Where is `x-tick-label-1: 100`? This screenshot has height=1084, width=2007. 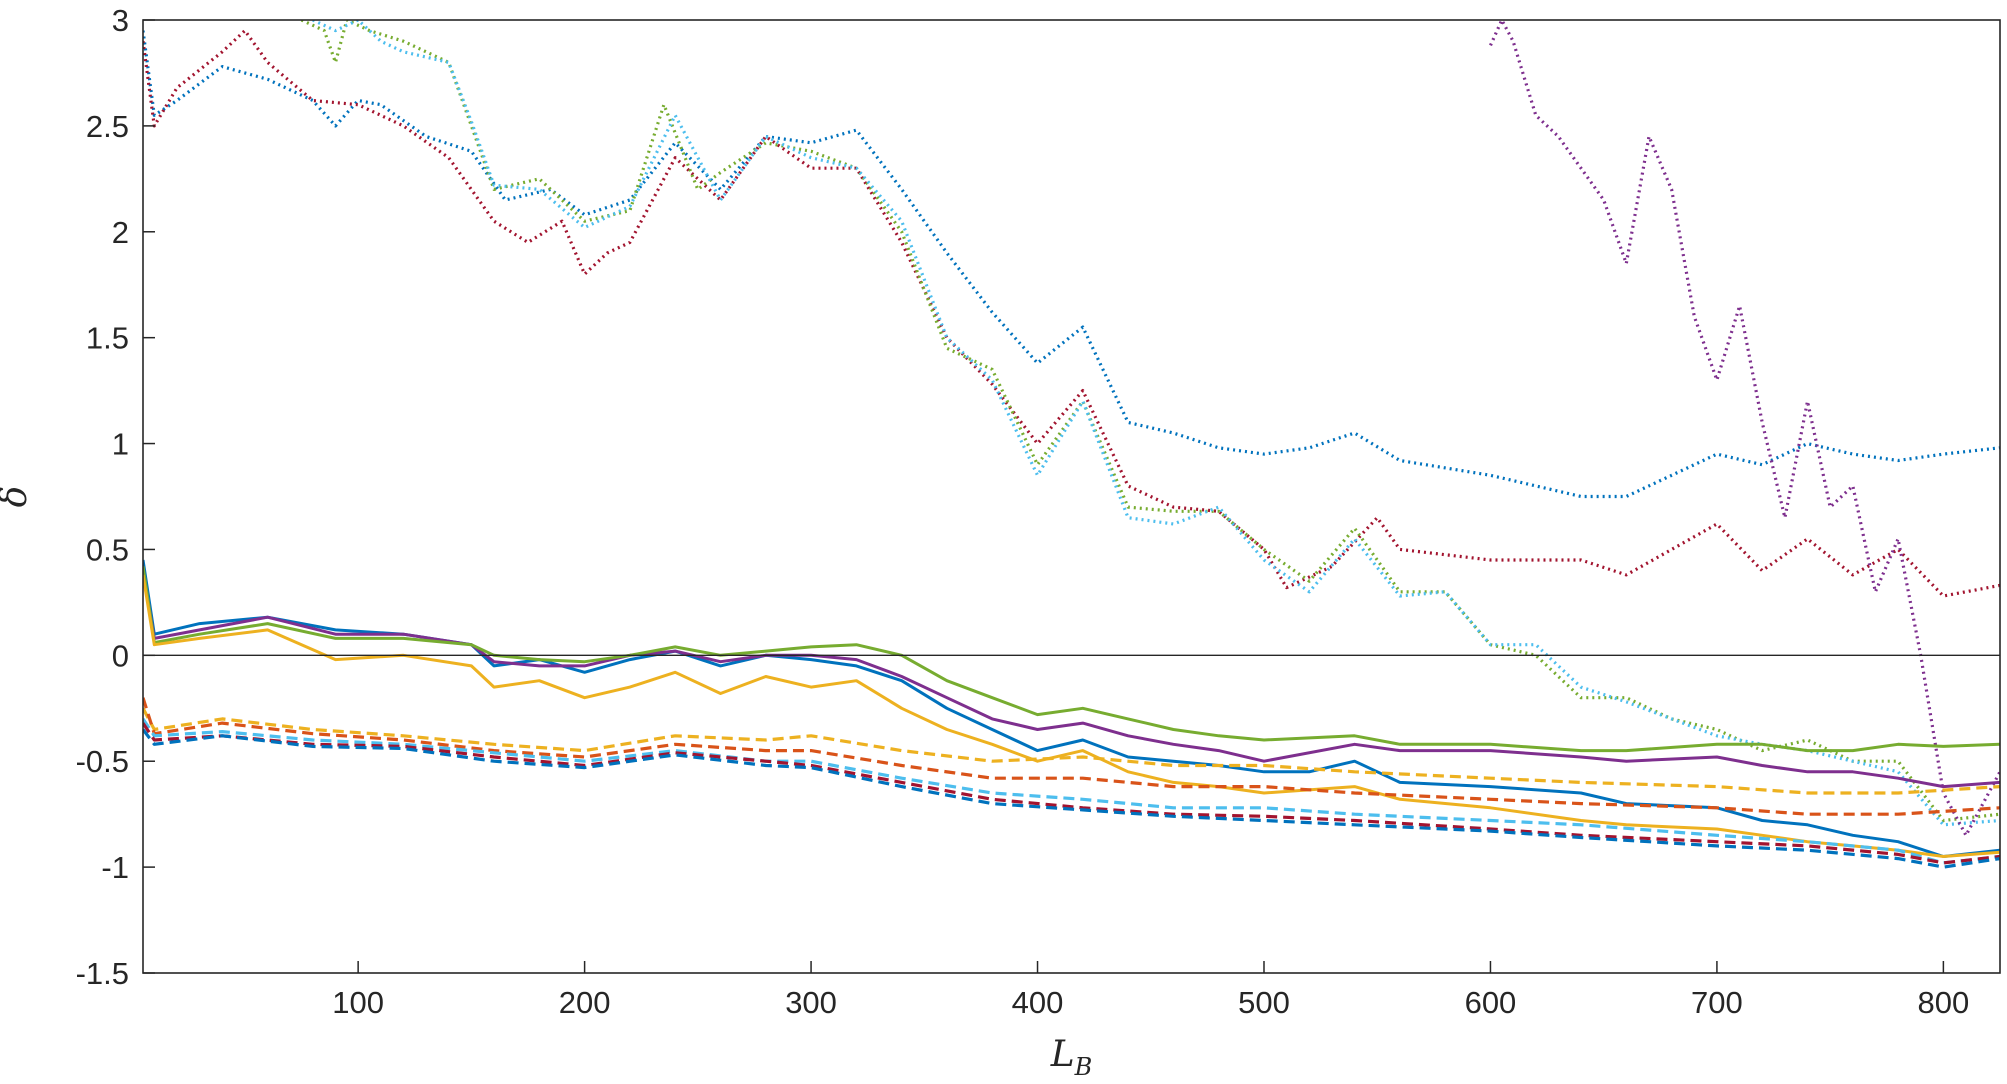 x-tick-label-1: 100 is located at coordinates (358, 1002).